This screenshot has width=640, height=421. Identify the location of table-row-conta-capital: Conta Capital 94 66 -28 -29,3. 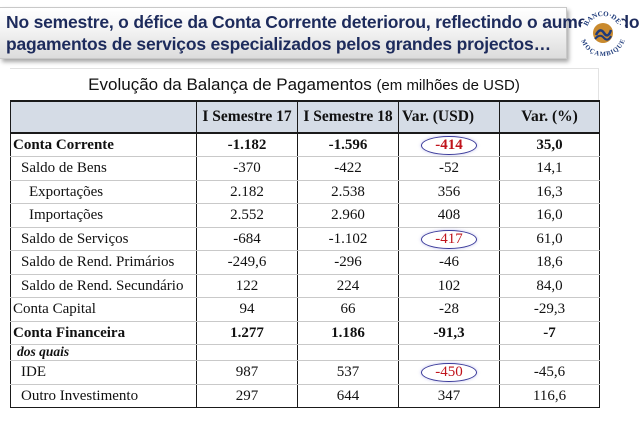
(305, 309).